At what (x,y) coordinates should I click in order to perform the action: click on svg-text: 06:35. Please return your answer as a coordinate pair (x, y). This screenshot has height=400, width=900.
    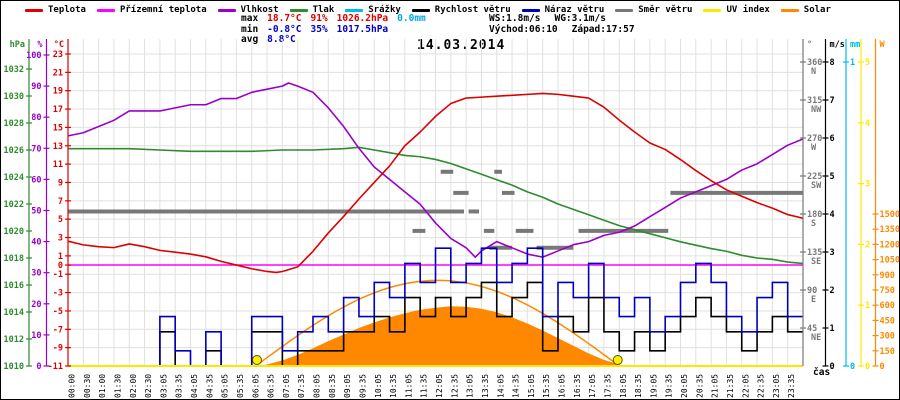
    Looking at the image, I should click on (271, 386).